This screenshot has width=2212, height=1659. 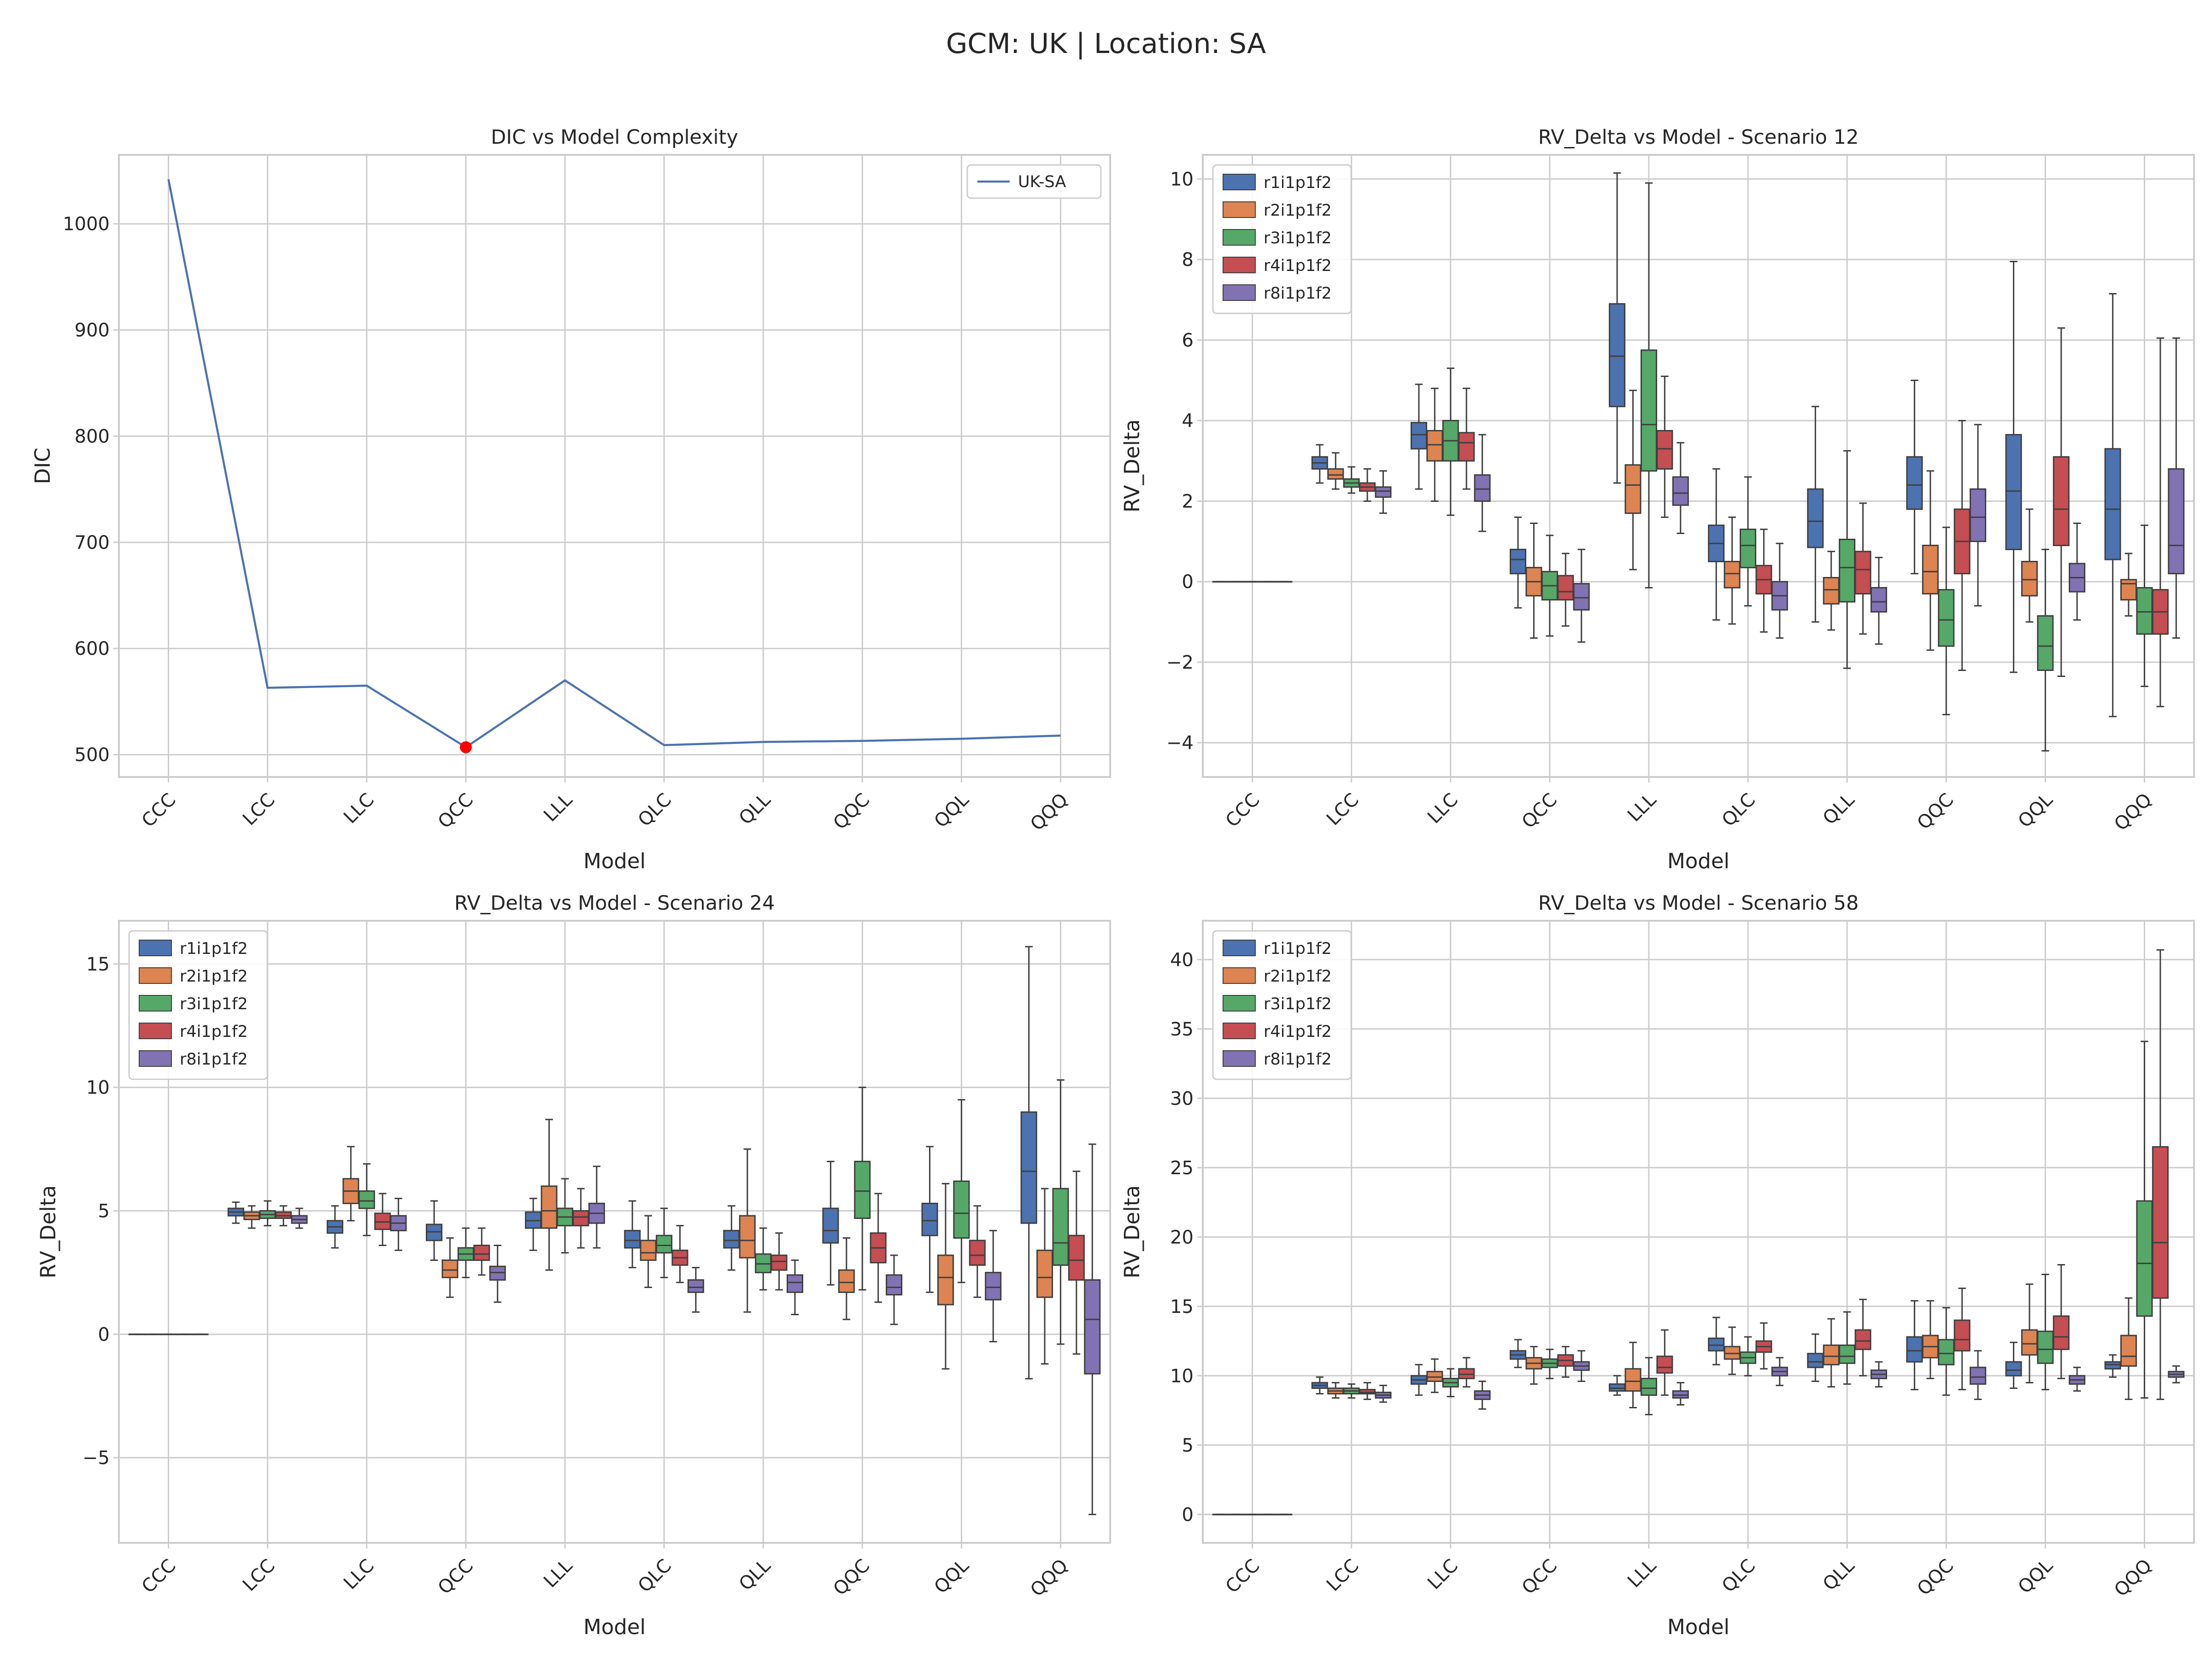 I want to click on y-tick-label-0: −5, so click(x=96, y=1458).